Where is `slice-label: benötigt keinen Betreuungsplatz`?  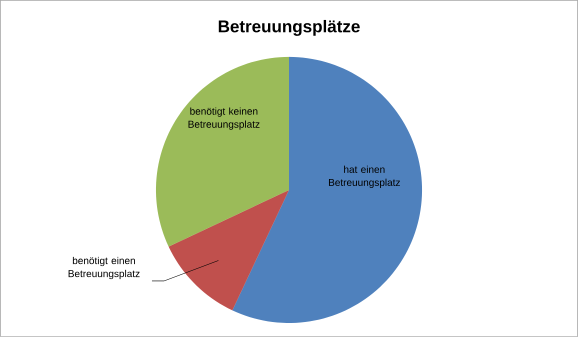
slice-label: benötigt keinen Betreuungsplatz is located at coordinates (224, 118).